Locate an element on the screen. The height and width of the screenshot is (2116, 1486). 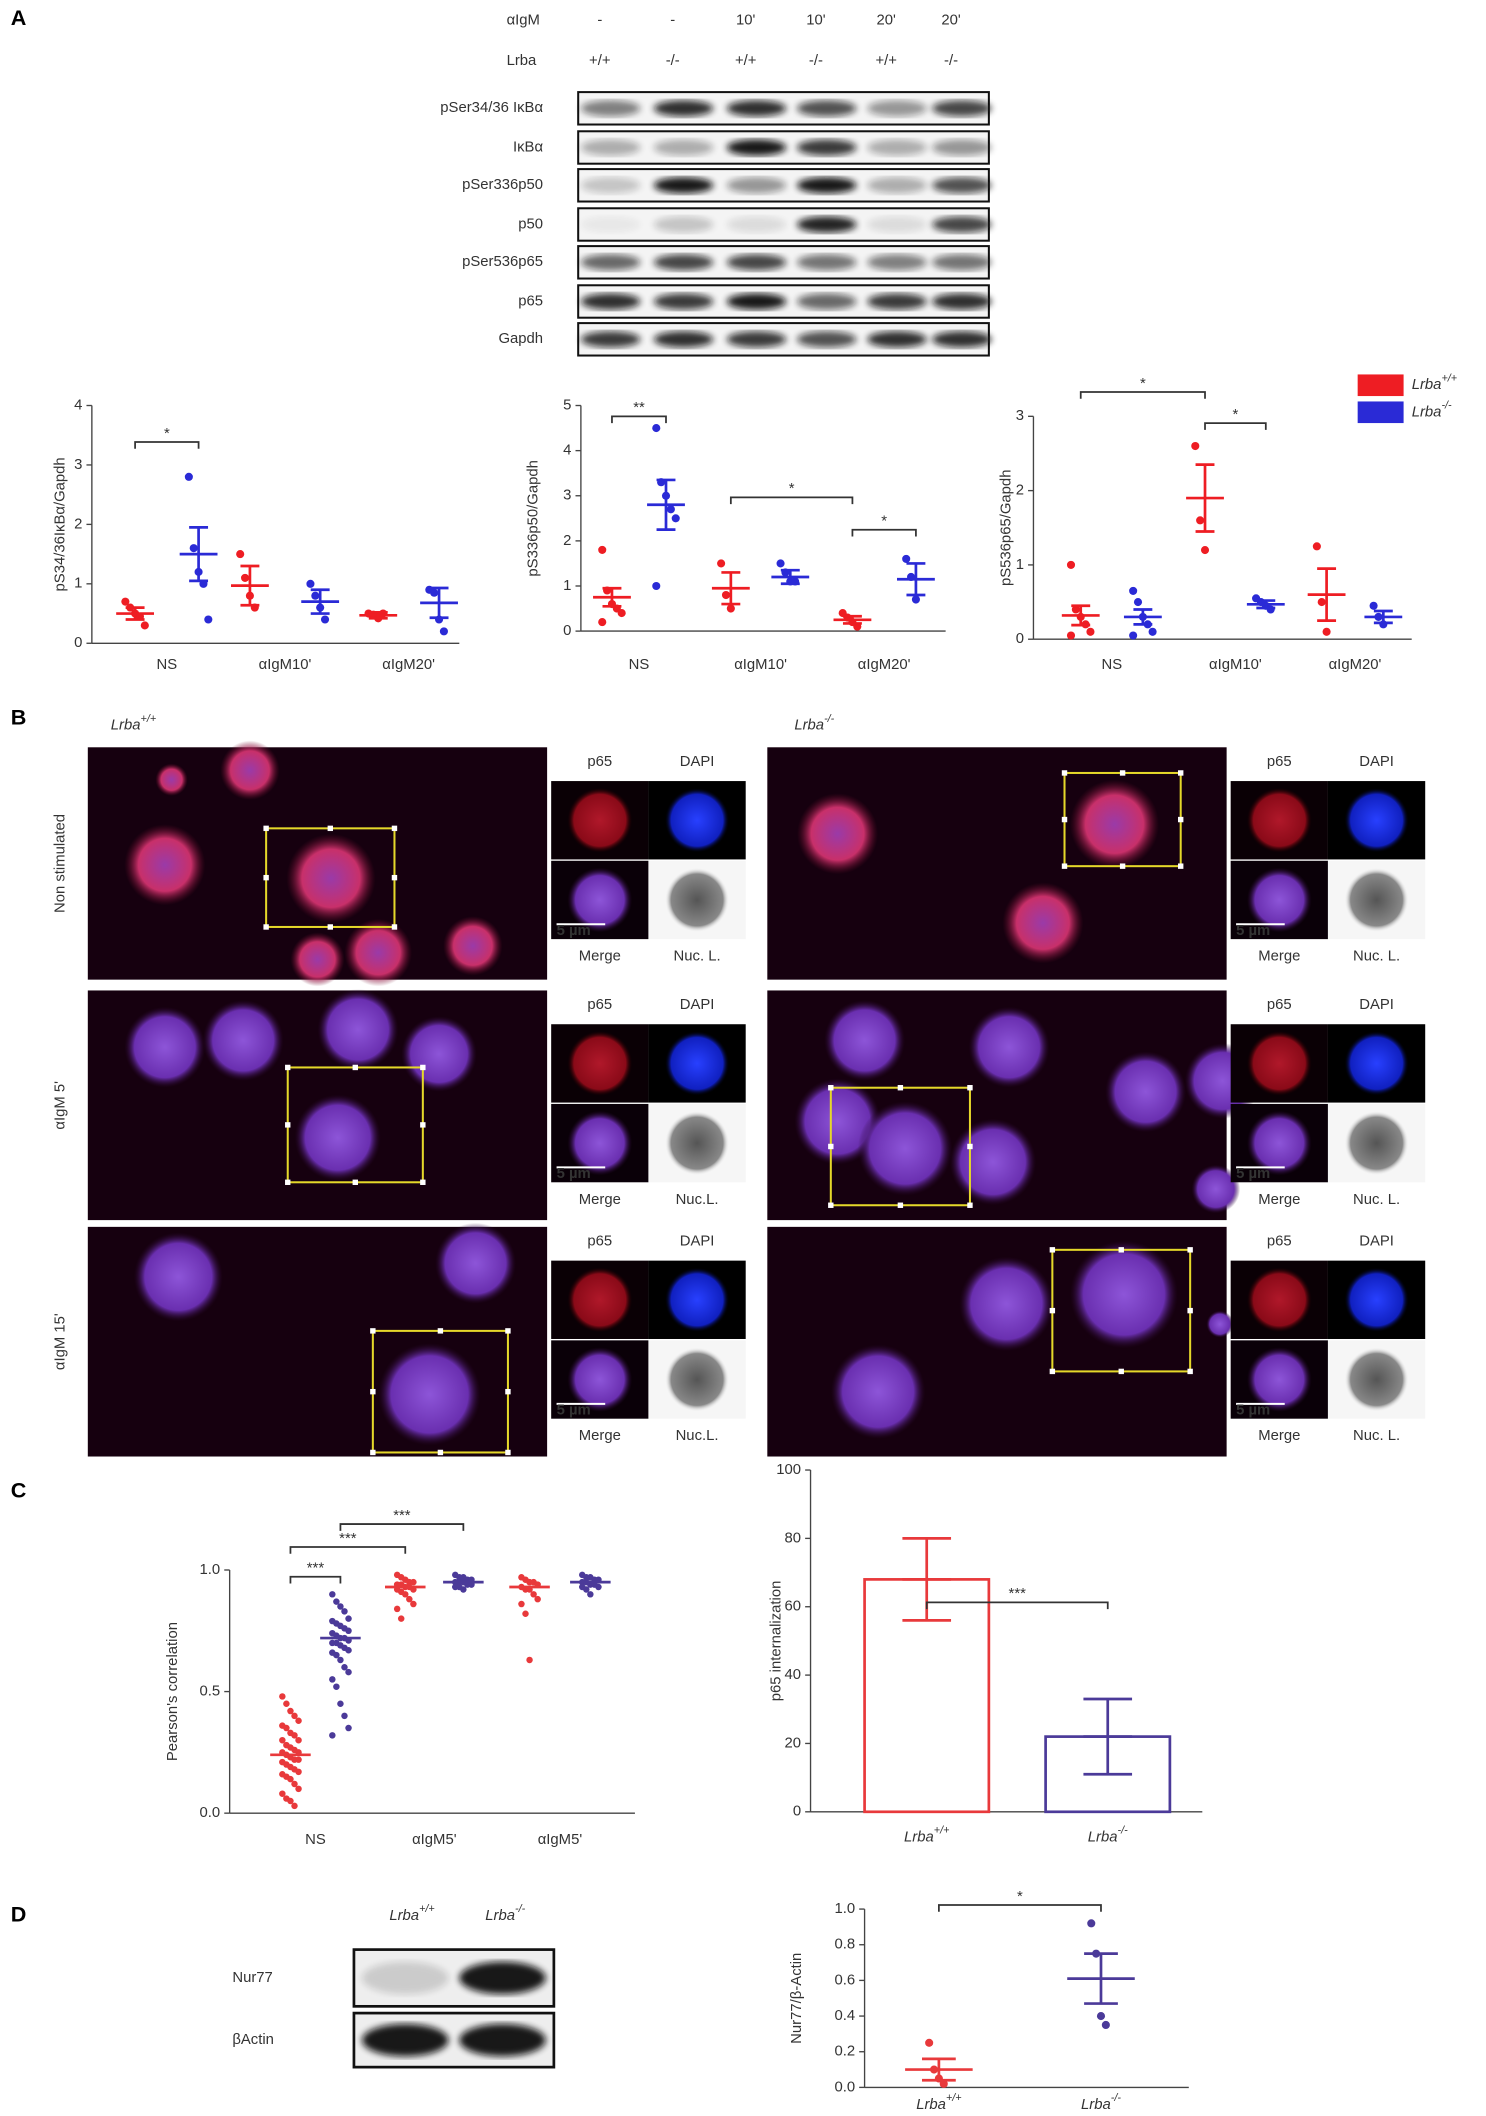
band-label: p50 is located at coordinates (530, 224).